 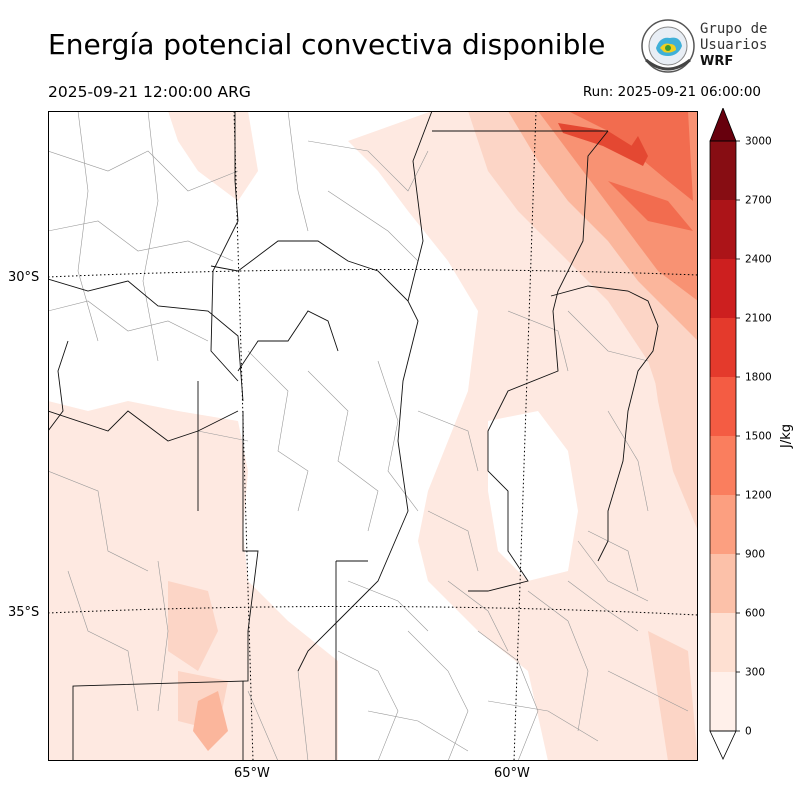 What do you see at coordinates (755, 614) in the screenshot?
I see `colorbar-tick-label: 600` at bounding box center [755, 614].